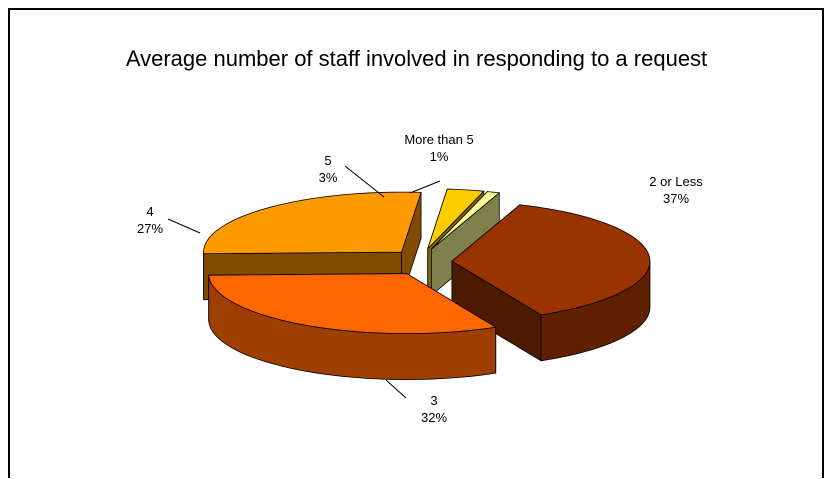  What do you see at coordinates (150, 228) in the screenshot?
I see `slice-percent-label: 27%` at bounding box center [150, 228].